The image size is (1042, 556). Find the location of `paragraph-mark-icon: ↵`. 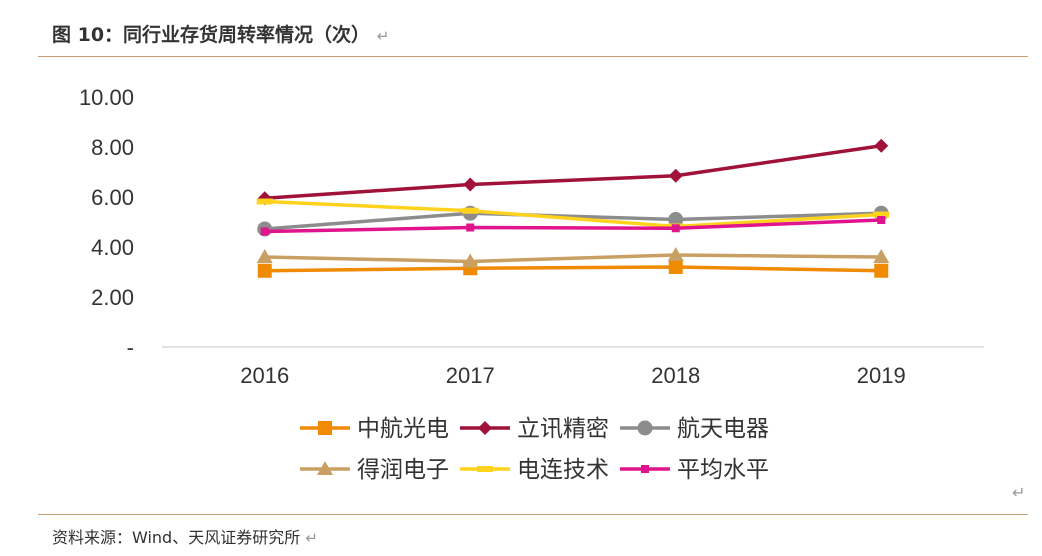

paragraph-mark-icon: ↵ is located at coordinates (1019, 492).